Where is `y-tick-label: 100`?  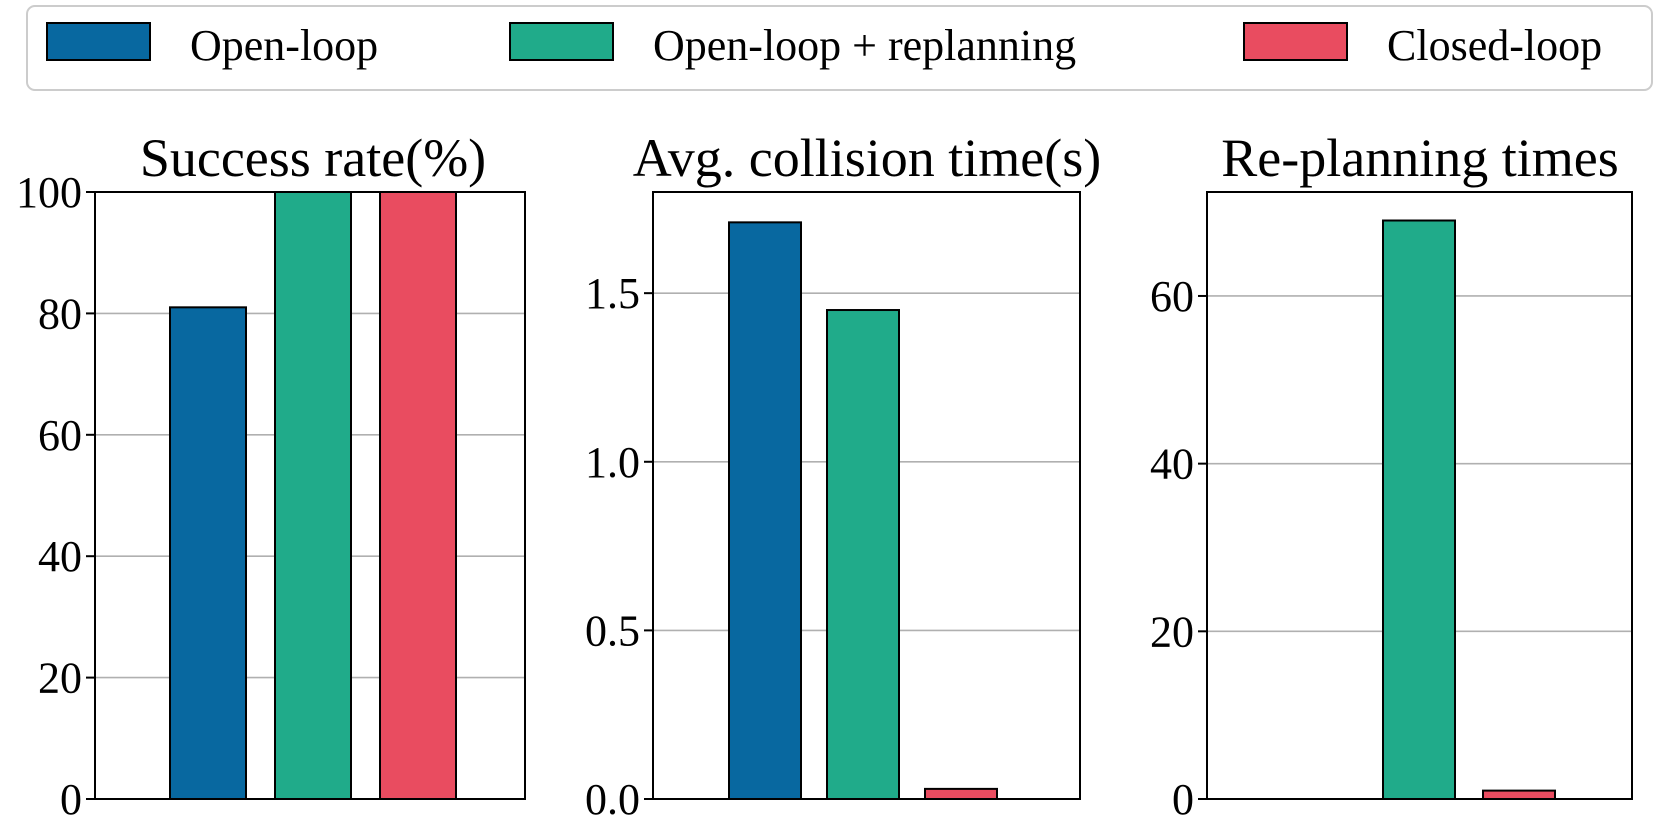
y-tick-label: 100 is located at coordinates (49, 192).